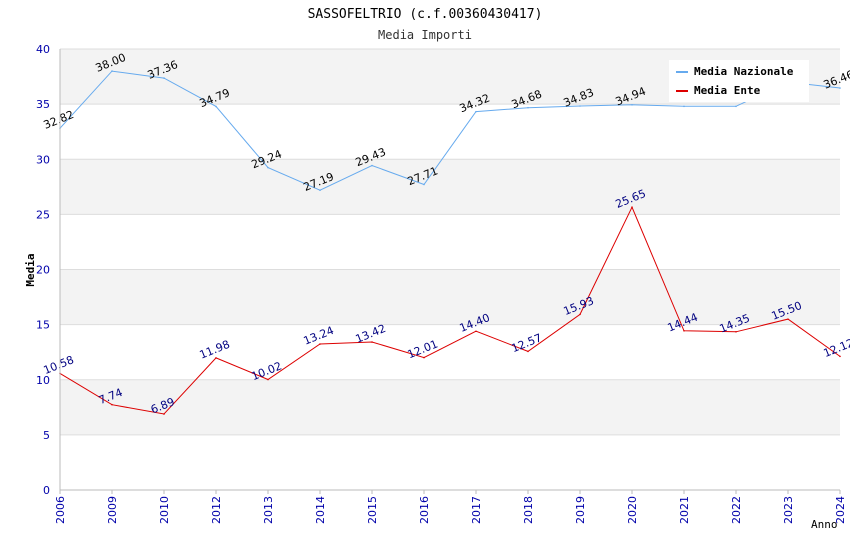  I want to click on x-tick-label: 2017, so click(476, 510).